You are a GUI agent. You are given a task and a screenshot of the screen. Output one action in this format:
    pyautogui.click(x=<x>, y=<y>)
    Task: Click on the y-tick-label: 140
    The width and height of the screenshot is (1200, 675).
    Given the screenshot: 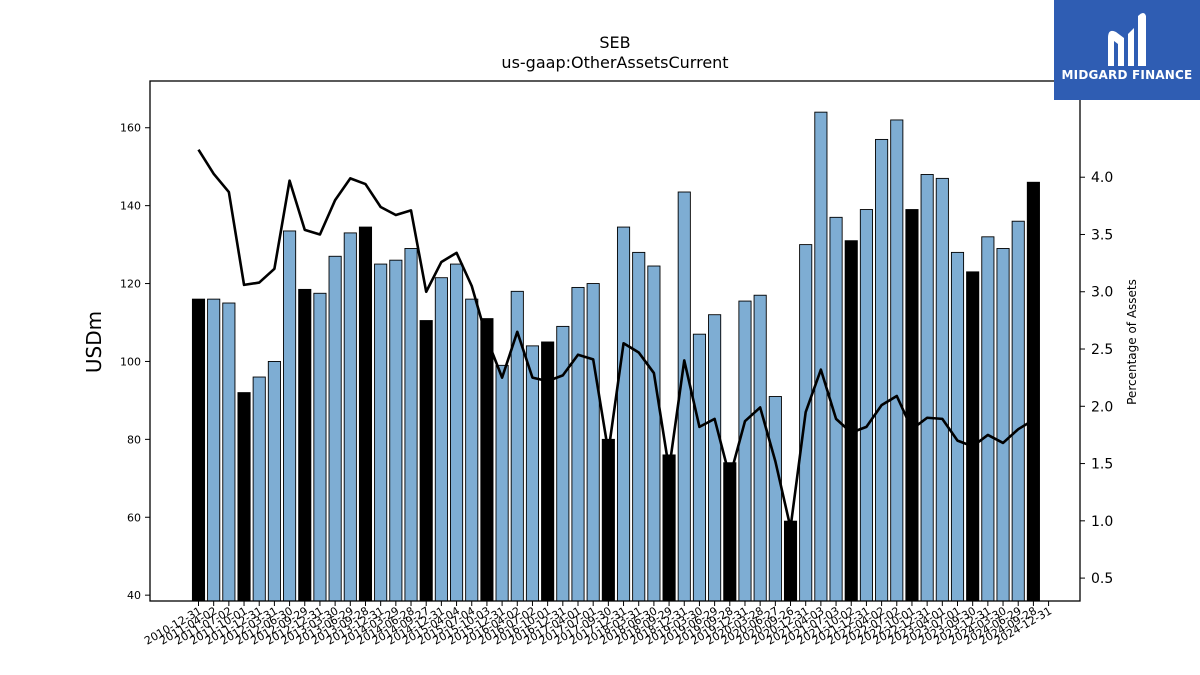 What is the action you would take?
    pyautogui.click(x=130, y=206)
    